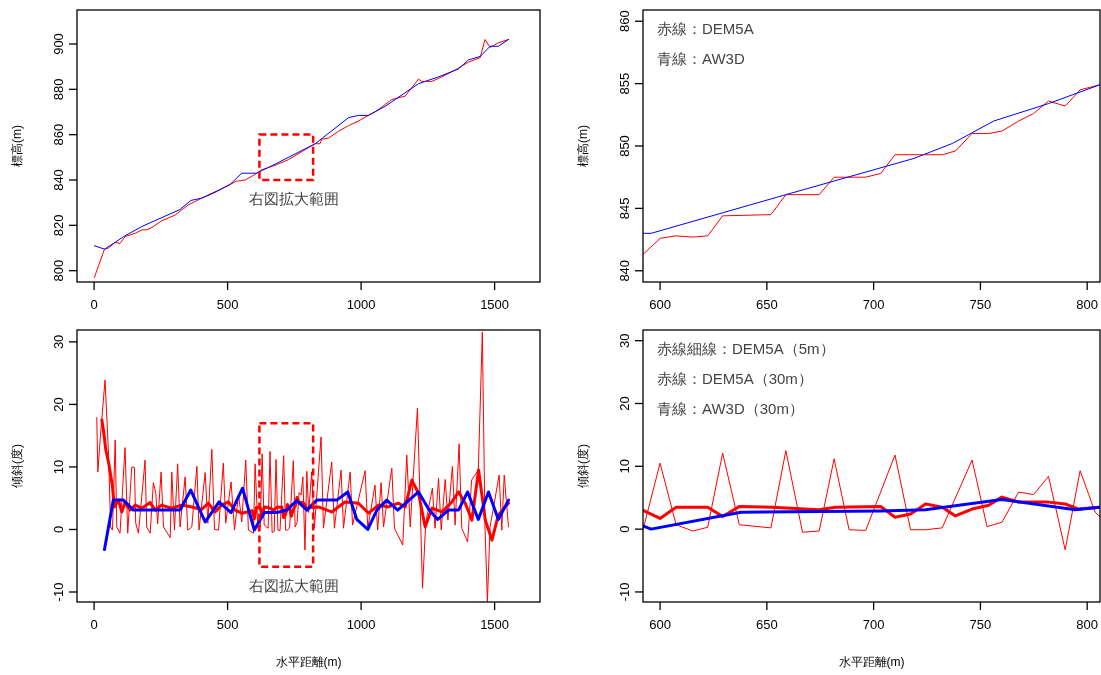  I want to click on annotation: 青線：AW3D, so click(701, 58).